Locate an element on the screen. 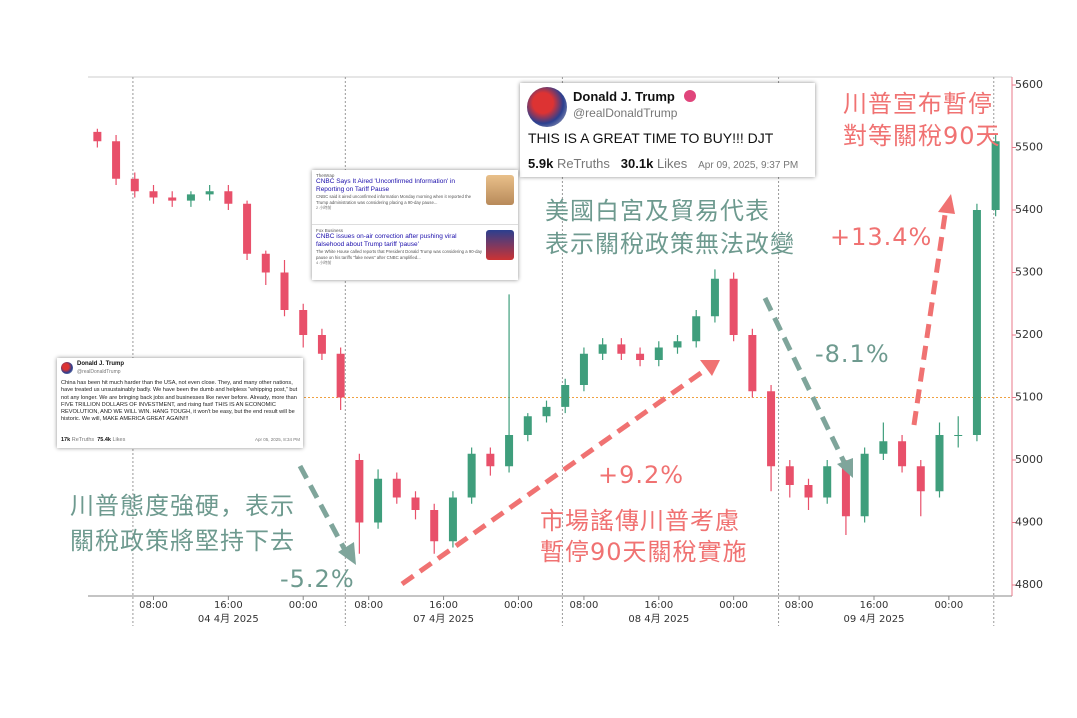  annotation: 川普宣布暫停 is located at coordinates (918, 104).